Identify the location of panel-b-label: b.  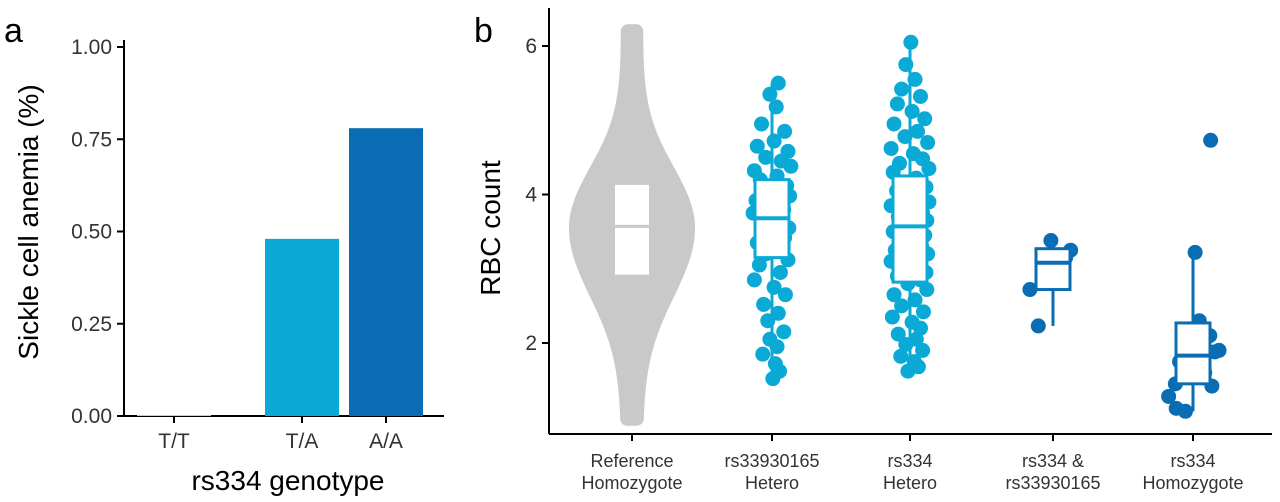
(483, 31).